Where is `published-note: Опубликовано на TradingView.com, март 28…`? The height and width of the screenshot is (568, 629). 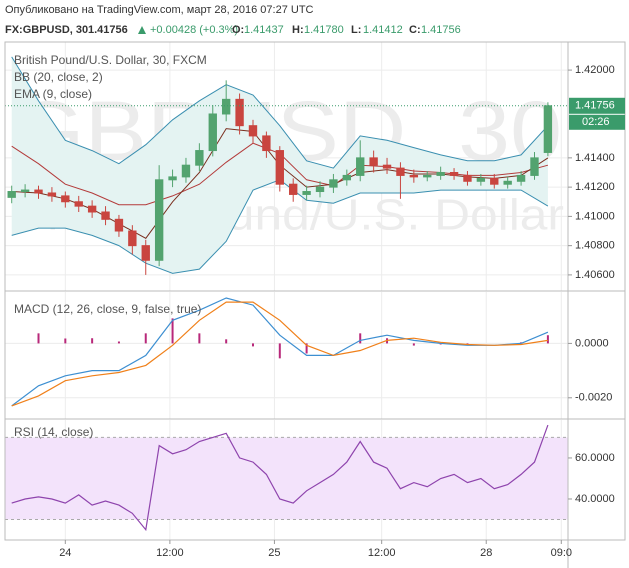
published-note: Опубликовано на TradingView.com, март 28… is located at coordinates (159, 10).